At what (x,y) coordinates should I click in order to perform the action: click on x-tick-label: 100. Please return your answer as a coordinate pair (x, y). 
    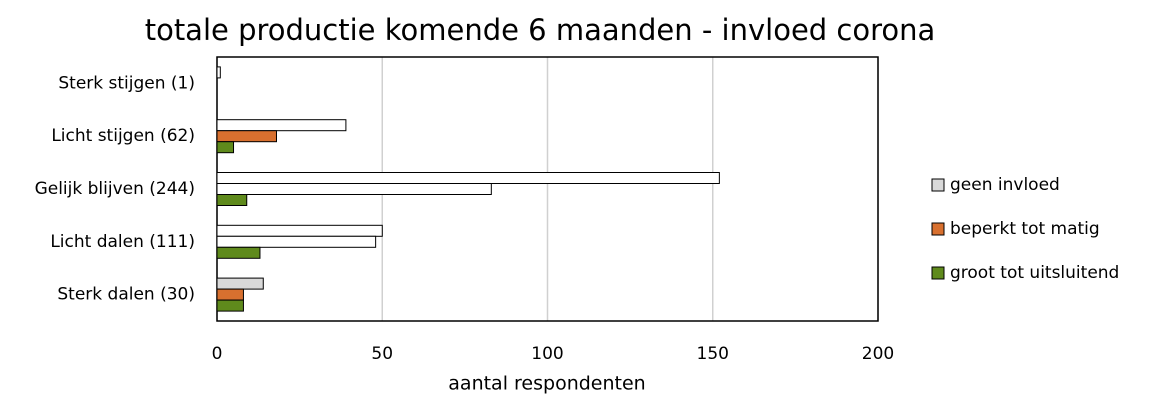
    Looking at the image, I should click on (547, 354).